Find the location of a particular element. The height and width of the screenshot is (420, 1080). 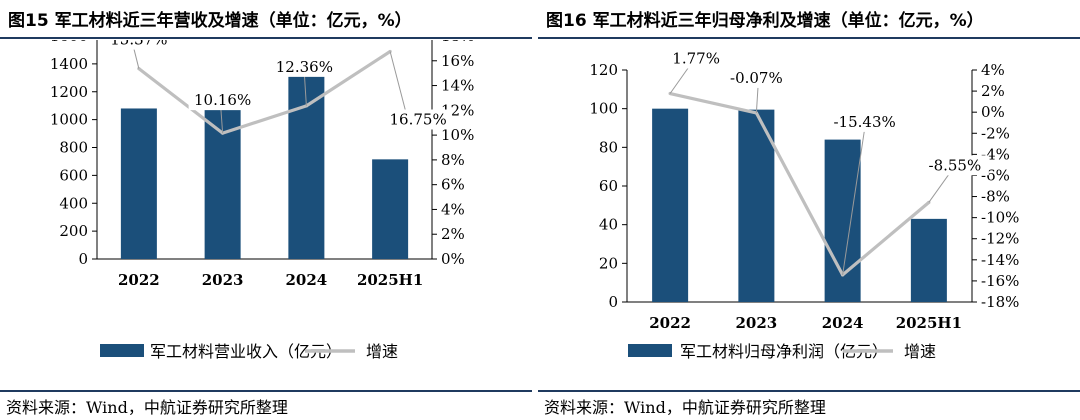

data-label: -8.55% is located at coordinates (955, 165).